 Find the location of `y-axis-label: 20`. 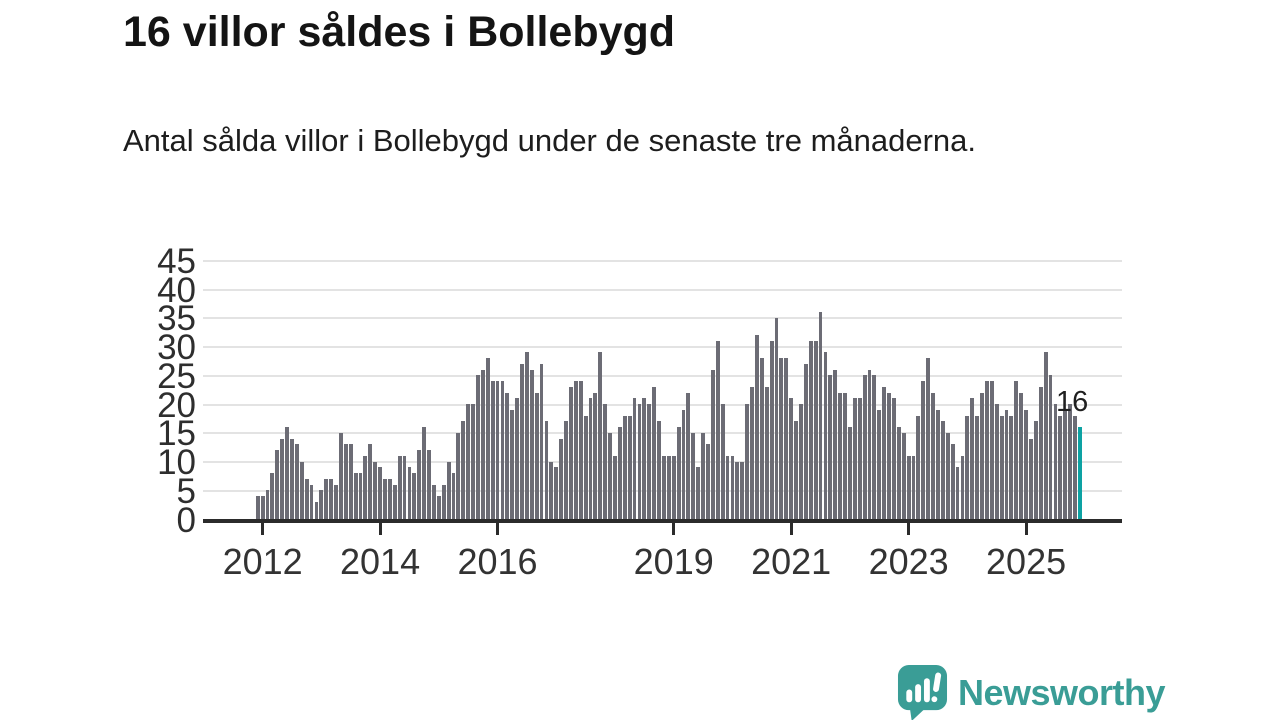

y-axis-label: 20 is located at coordinates (176, 405).